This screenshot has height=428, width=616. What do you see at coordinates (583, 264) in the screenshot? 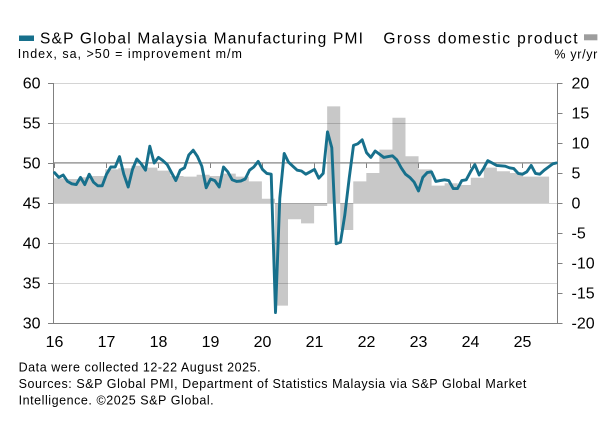
I see `svg-text: -10` at bounding box center [583, 264].